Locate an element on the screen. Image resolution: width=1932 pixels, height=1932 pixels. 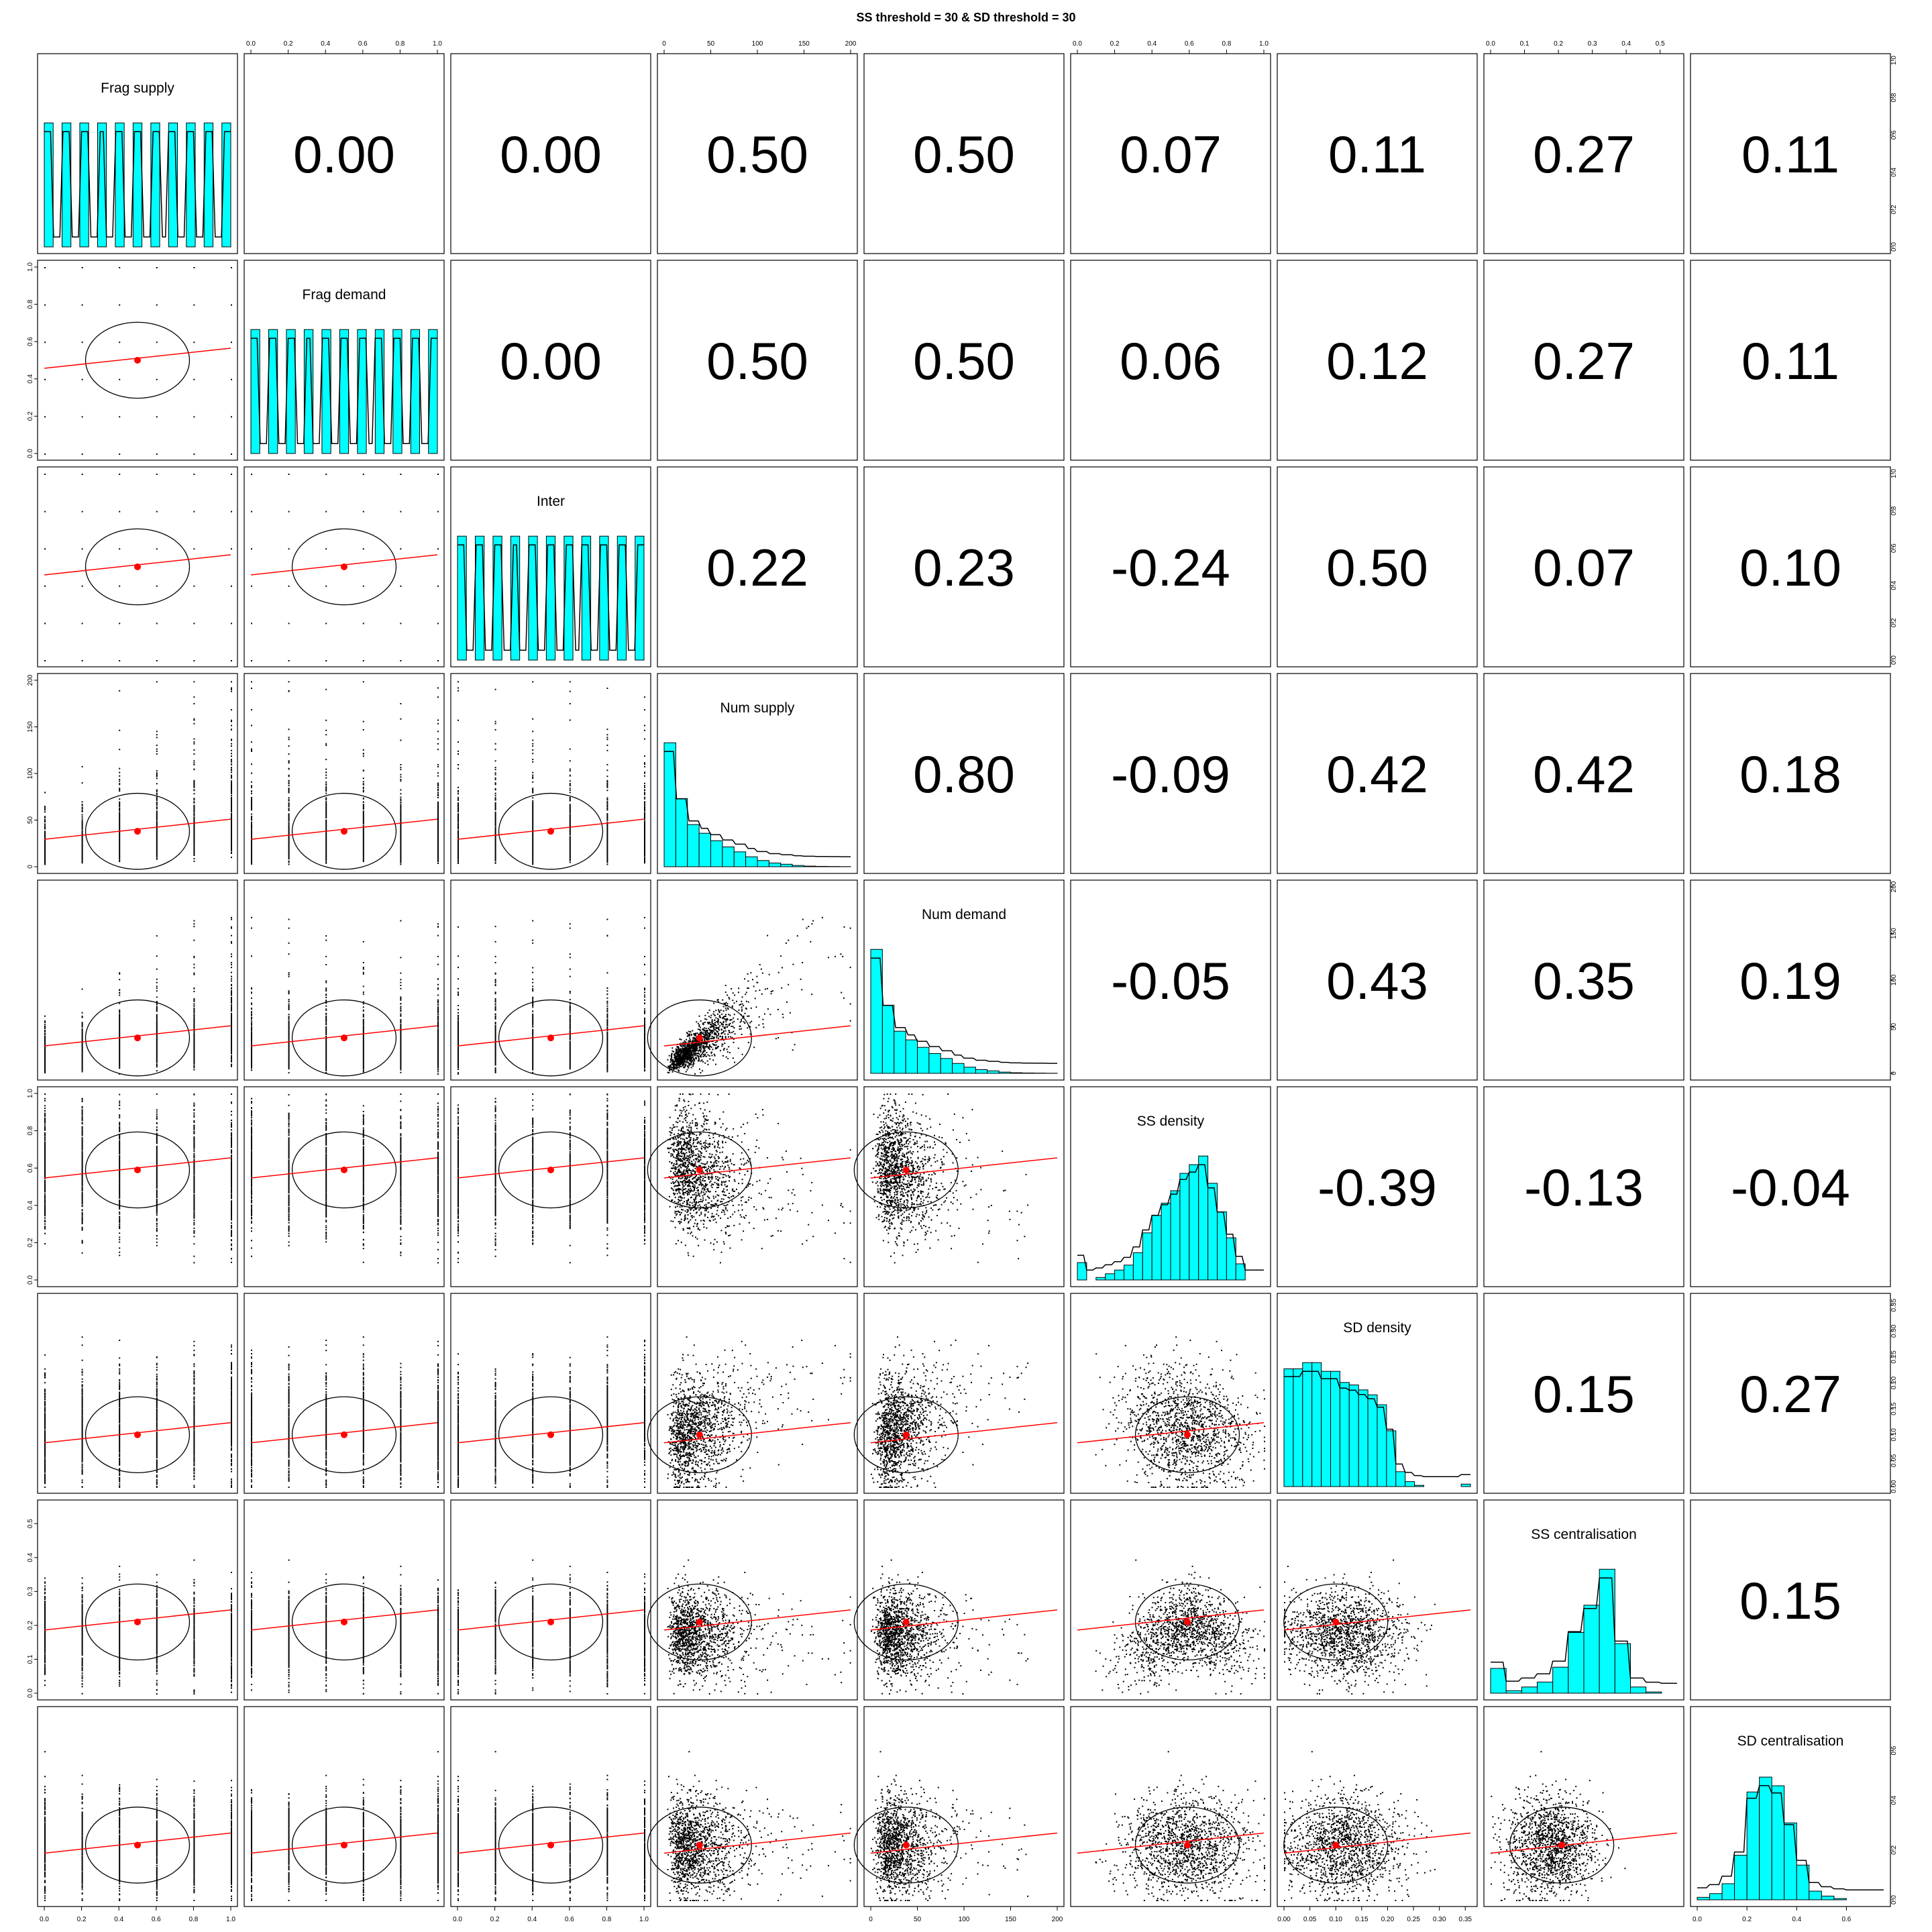
axis-tick-label: 0.10 is located at coordinates (1335, 1919).